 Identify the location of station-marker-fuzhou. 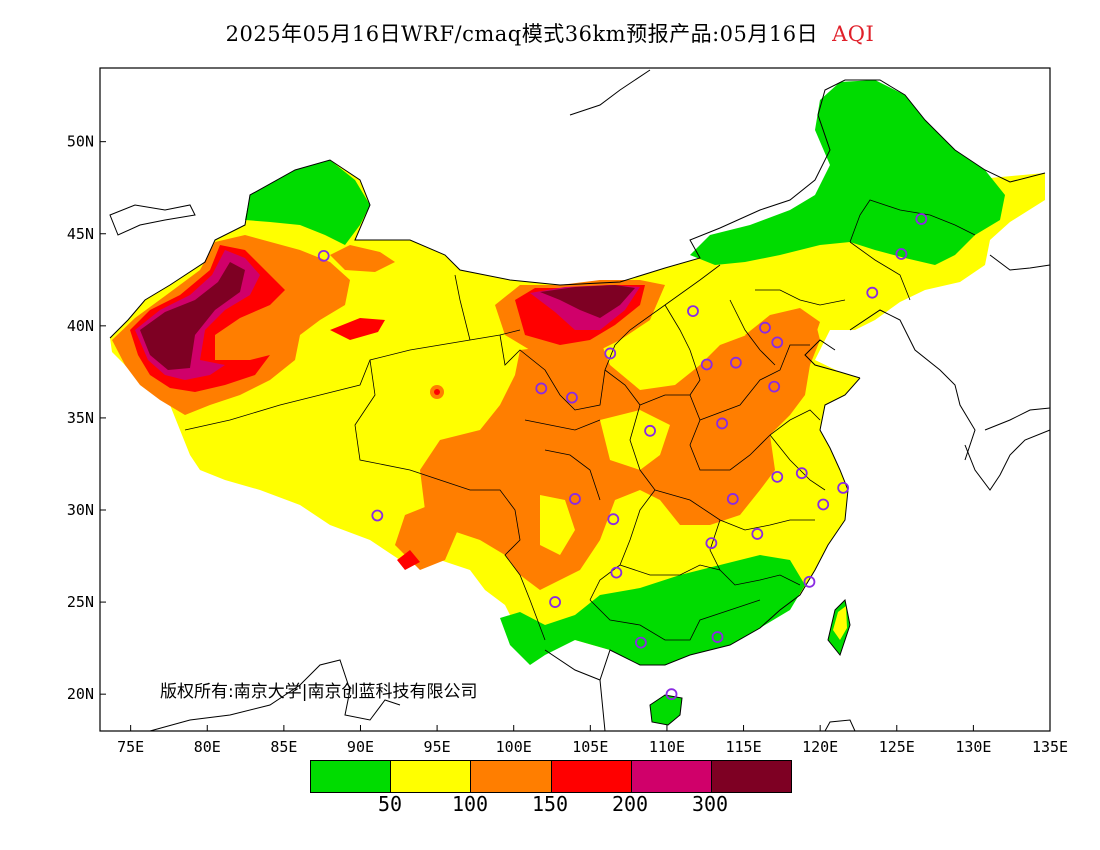
(809, 581).